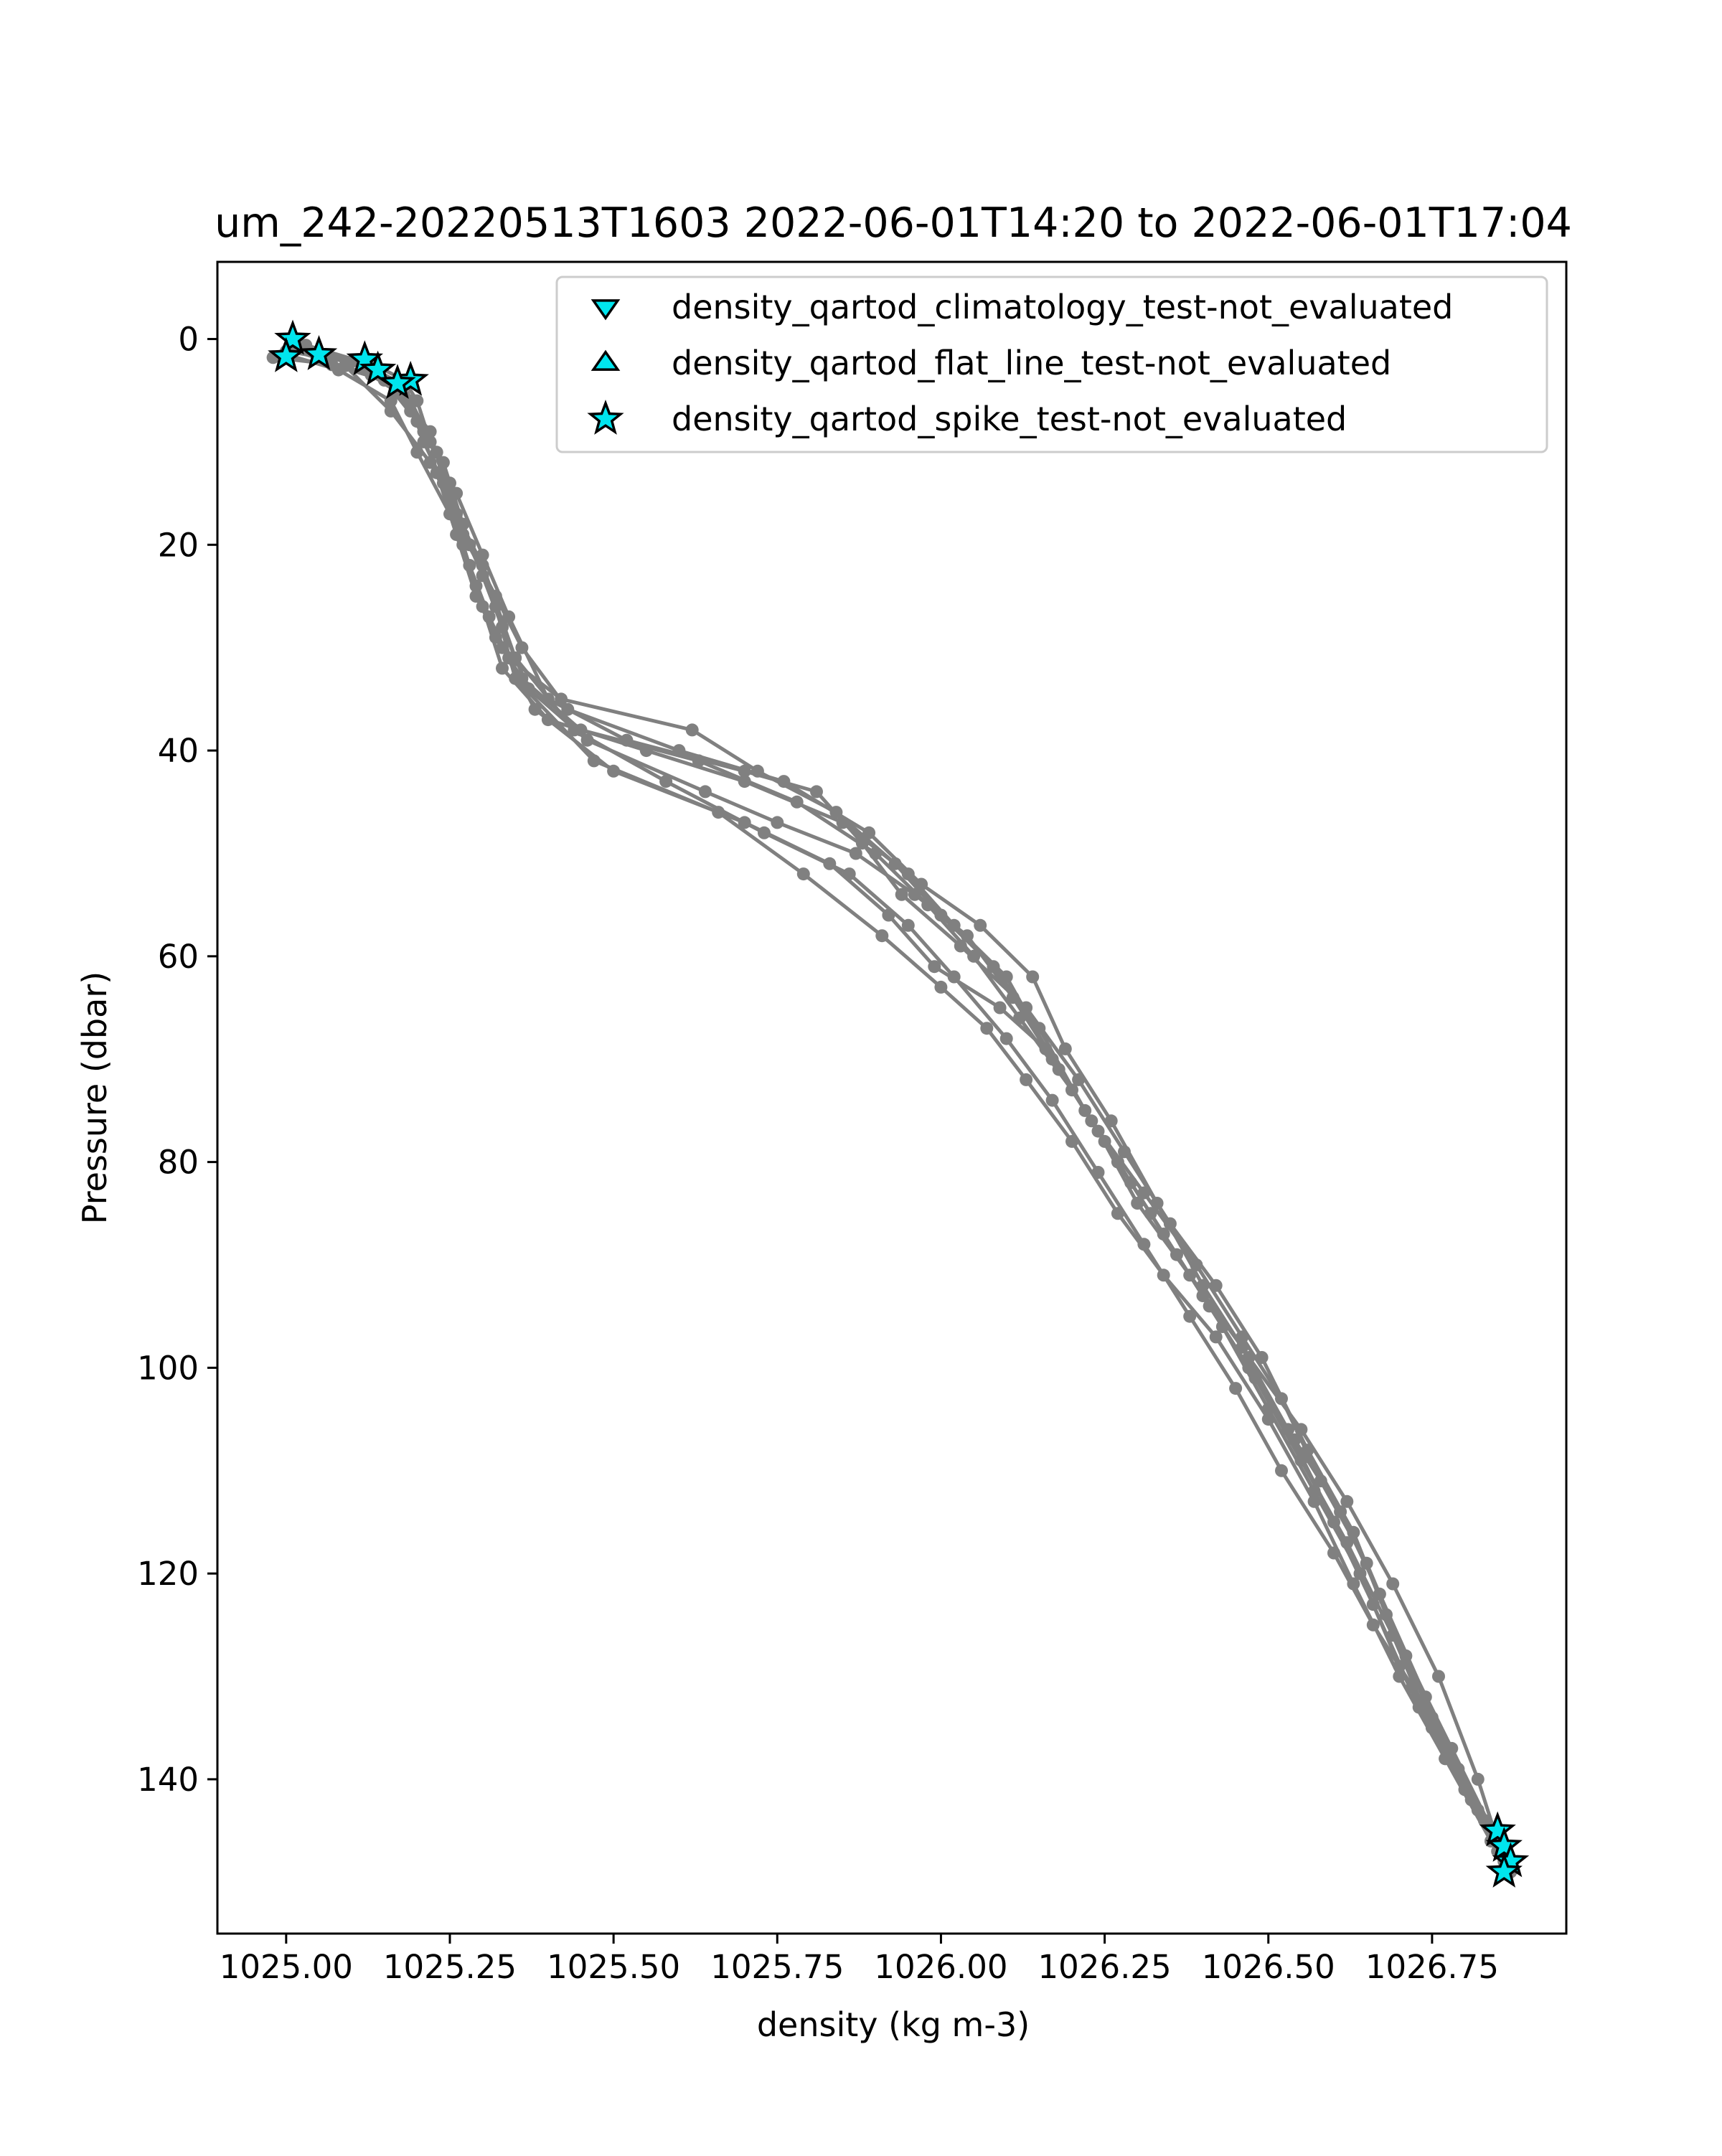 This screenshot has height=2156, width=1722. I want to click on legend-marker-star, so click(606, 417).